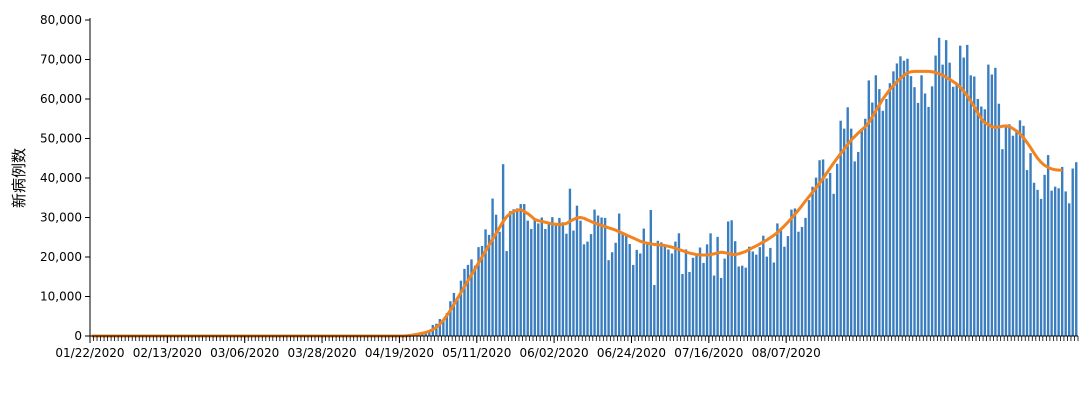  I want to click on y-tick-label: 60,000, so click(61, 99).